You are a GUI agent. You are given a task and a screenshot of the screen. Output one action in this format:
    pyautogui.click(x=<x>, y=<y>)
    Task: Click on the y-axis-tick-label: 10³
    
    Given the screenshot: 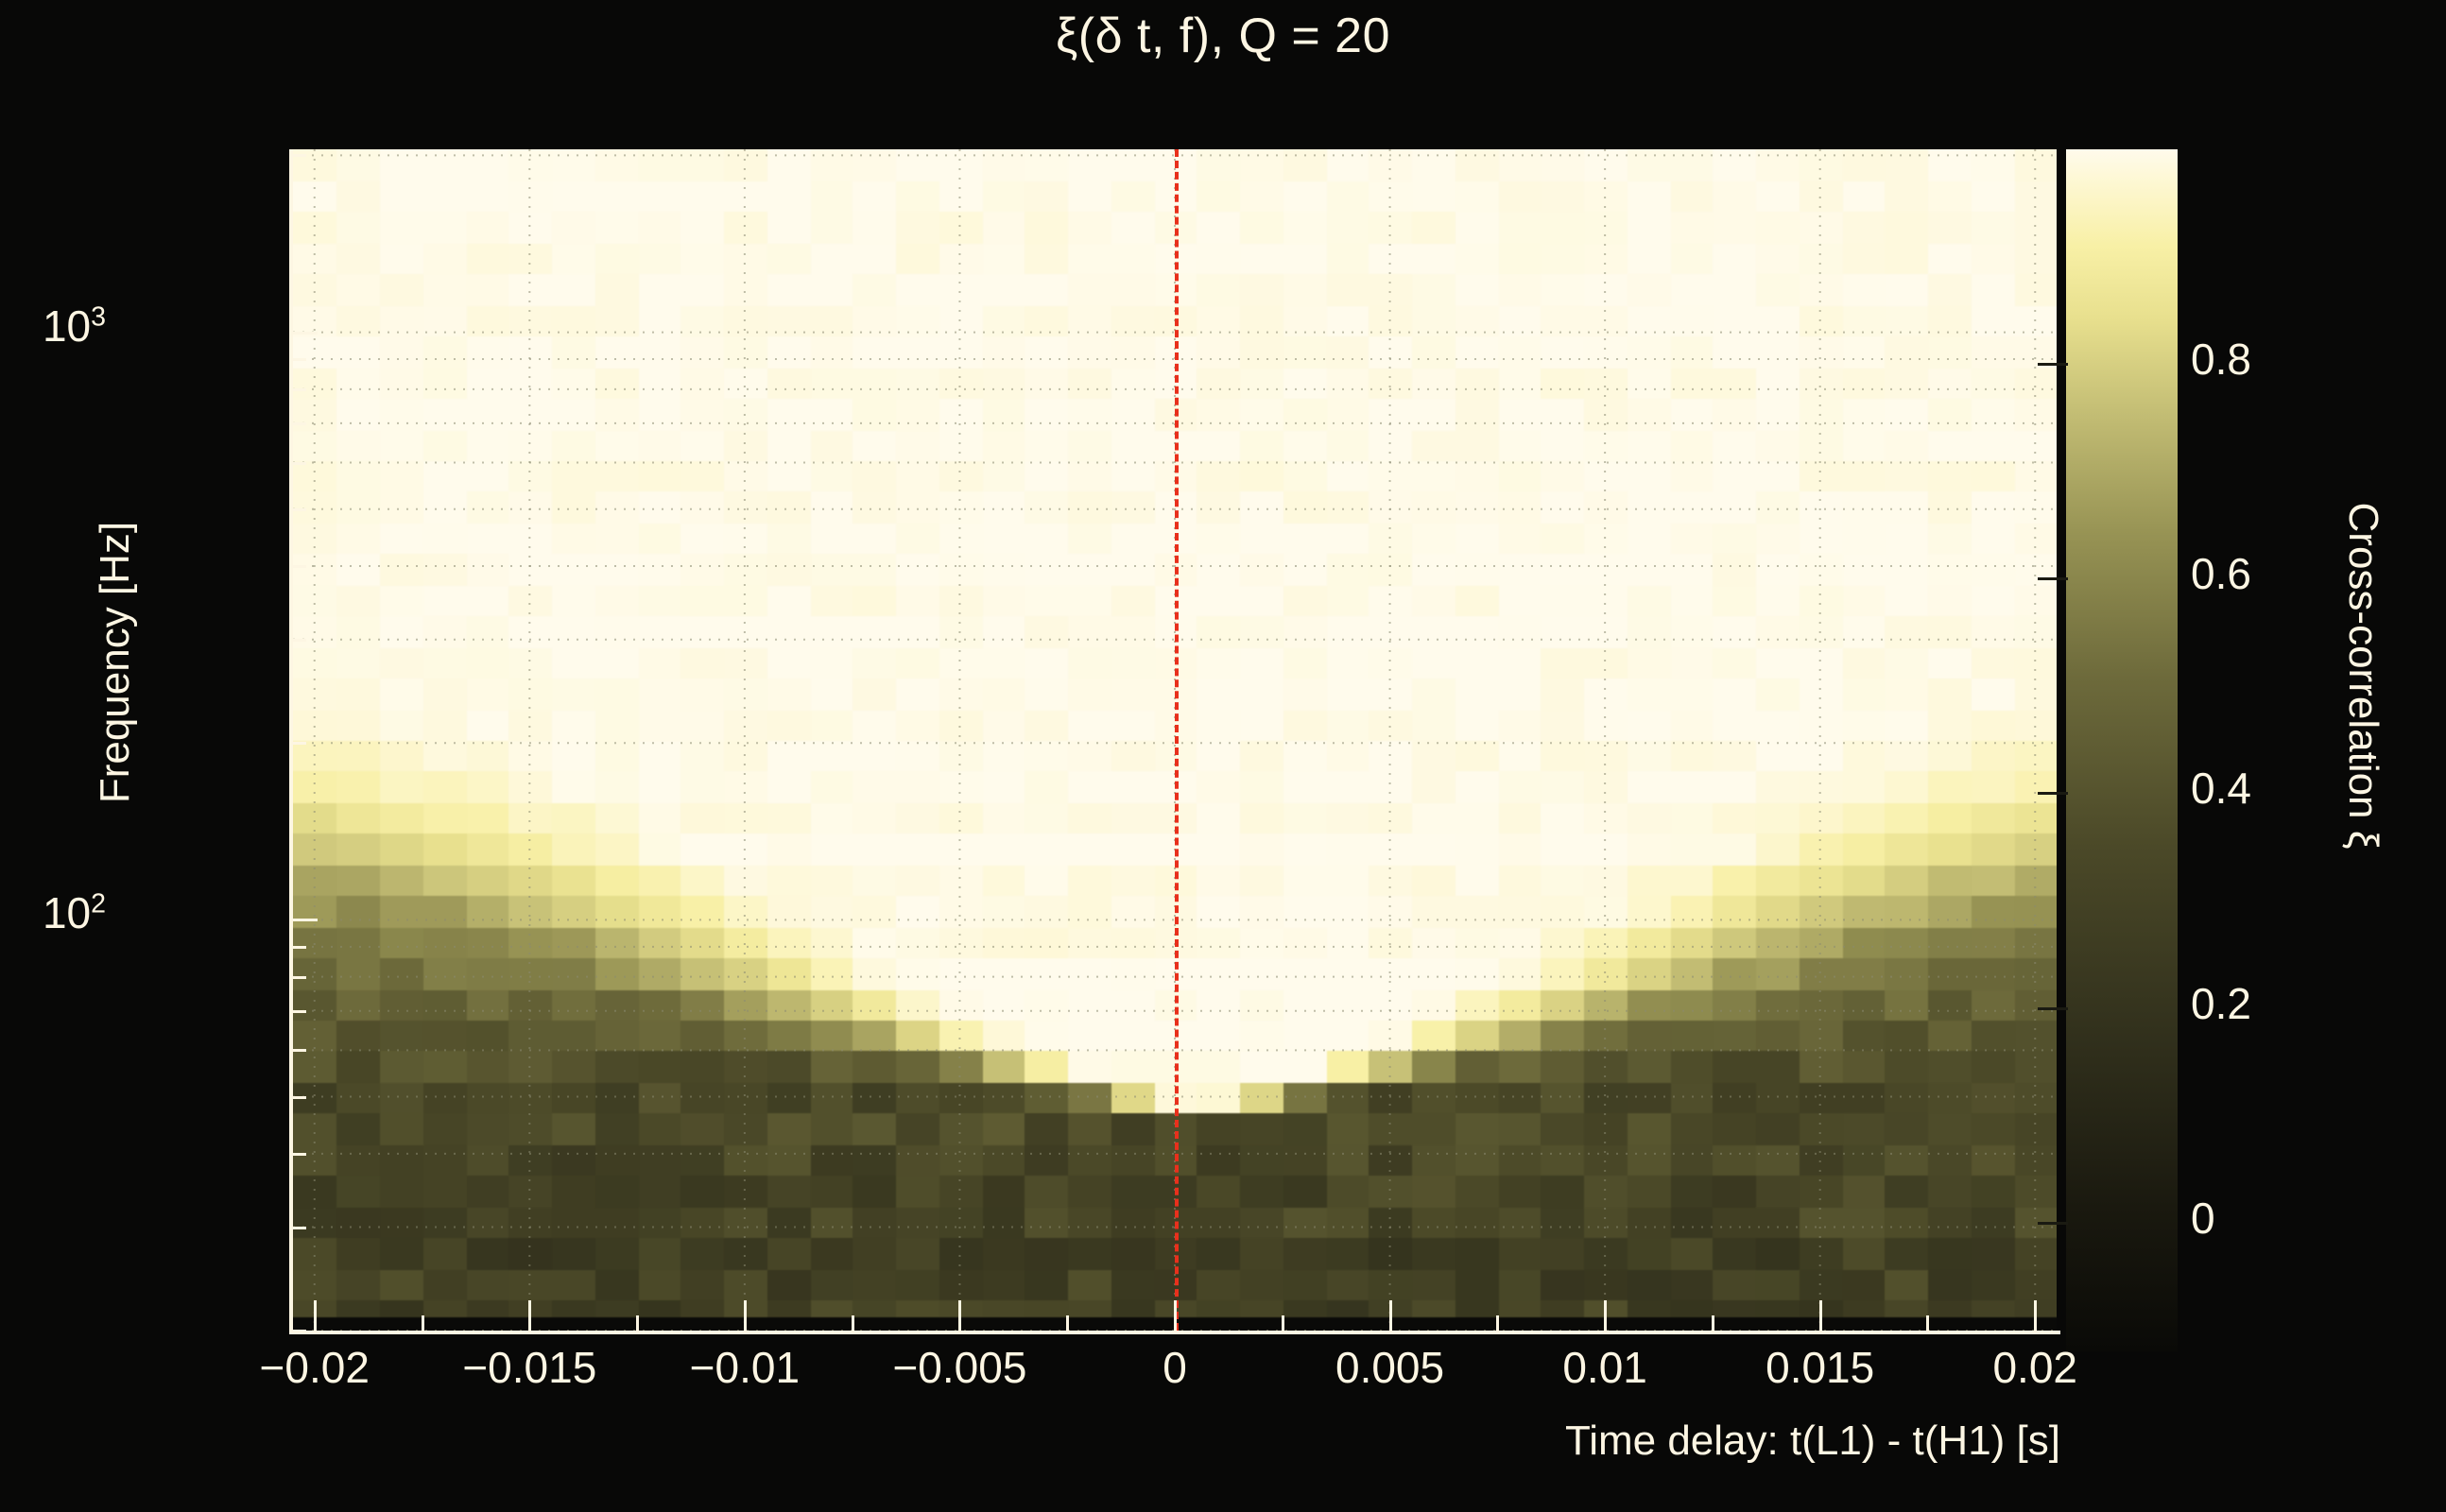 What is the action you would take?
    pyautogui.click(x=74, y=326)
    